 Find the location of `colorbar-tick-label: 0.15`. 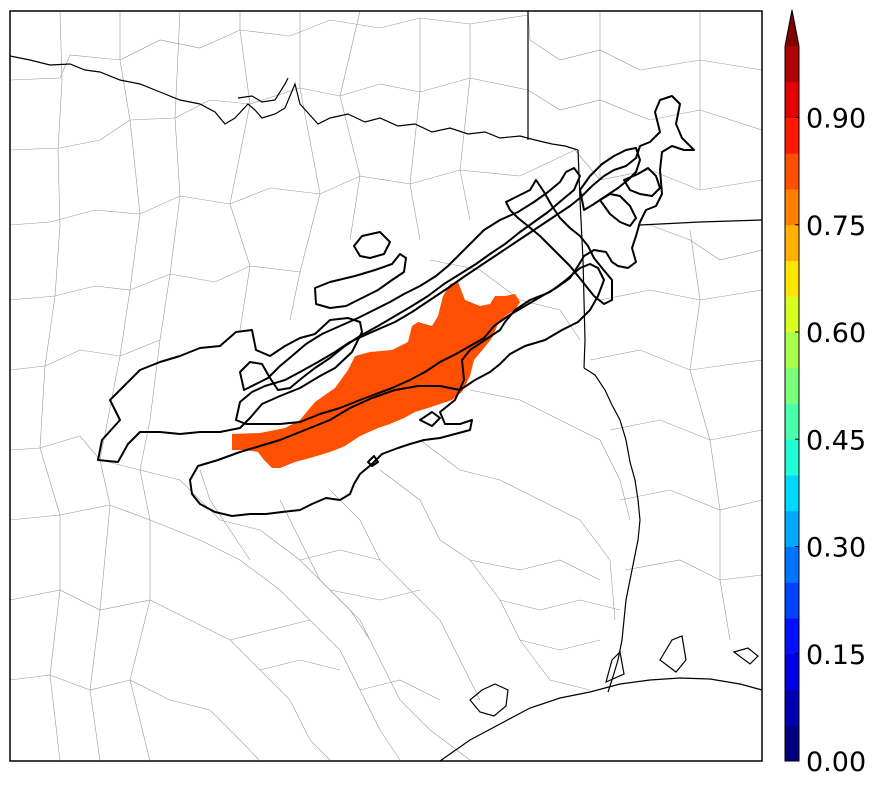

colorbar-tick-label: 0.15 is located at coordinates (836, 655).